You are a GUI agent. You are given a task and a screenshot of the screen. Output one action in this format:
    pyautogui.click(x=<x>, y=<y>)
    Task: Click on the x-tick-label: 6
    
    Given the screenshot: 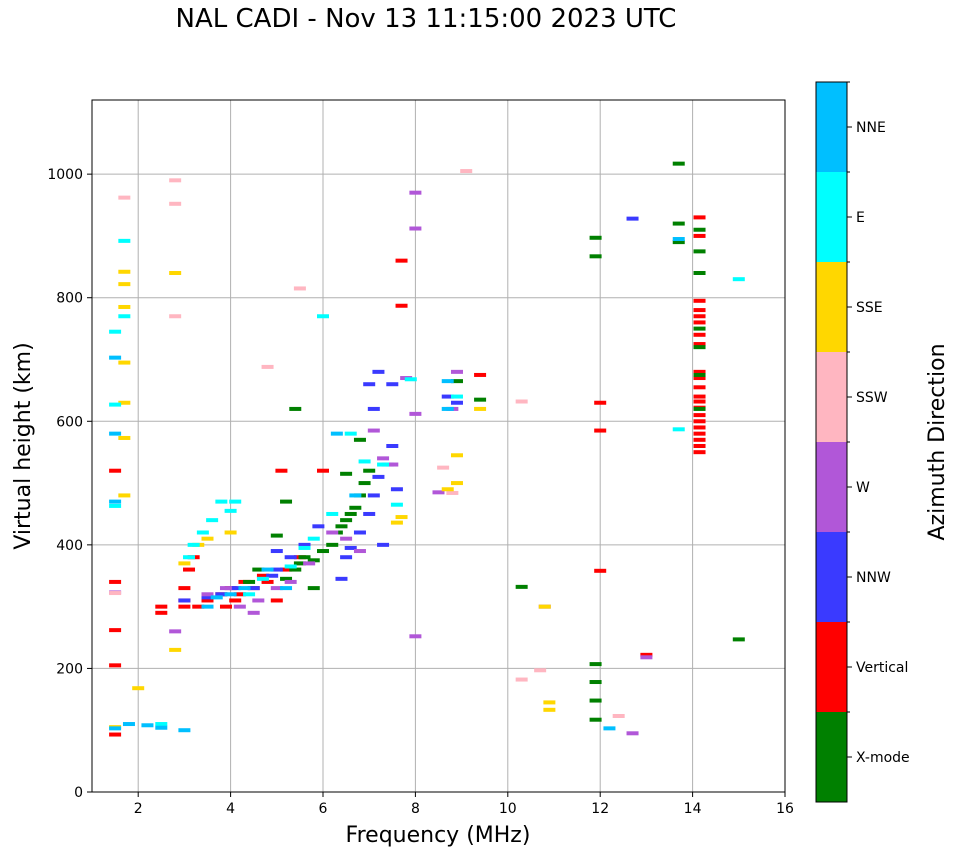 What is the action you would take?
    pyautogui.click(x=323, y=809)
    